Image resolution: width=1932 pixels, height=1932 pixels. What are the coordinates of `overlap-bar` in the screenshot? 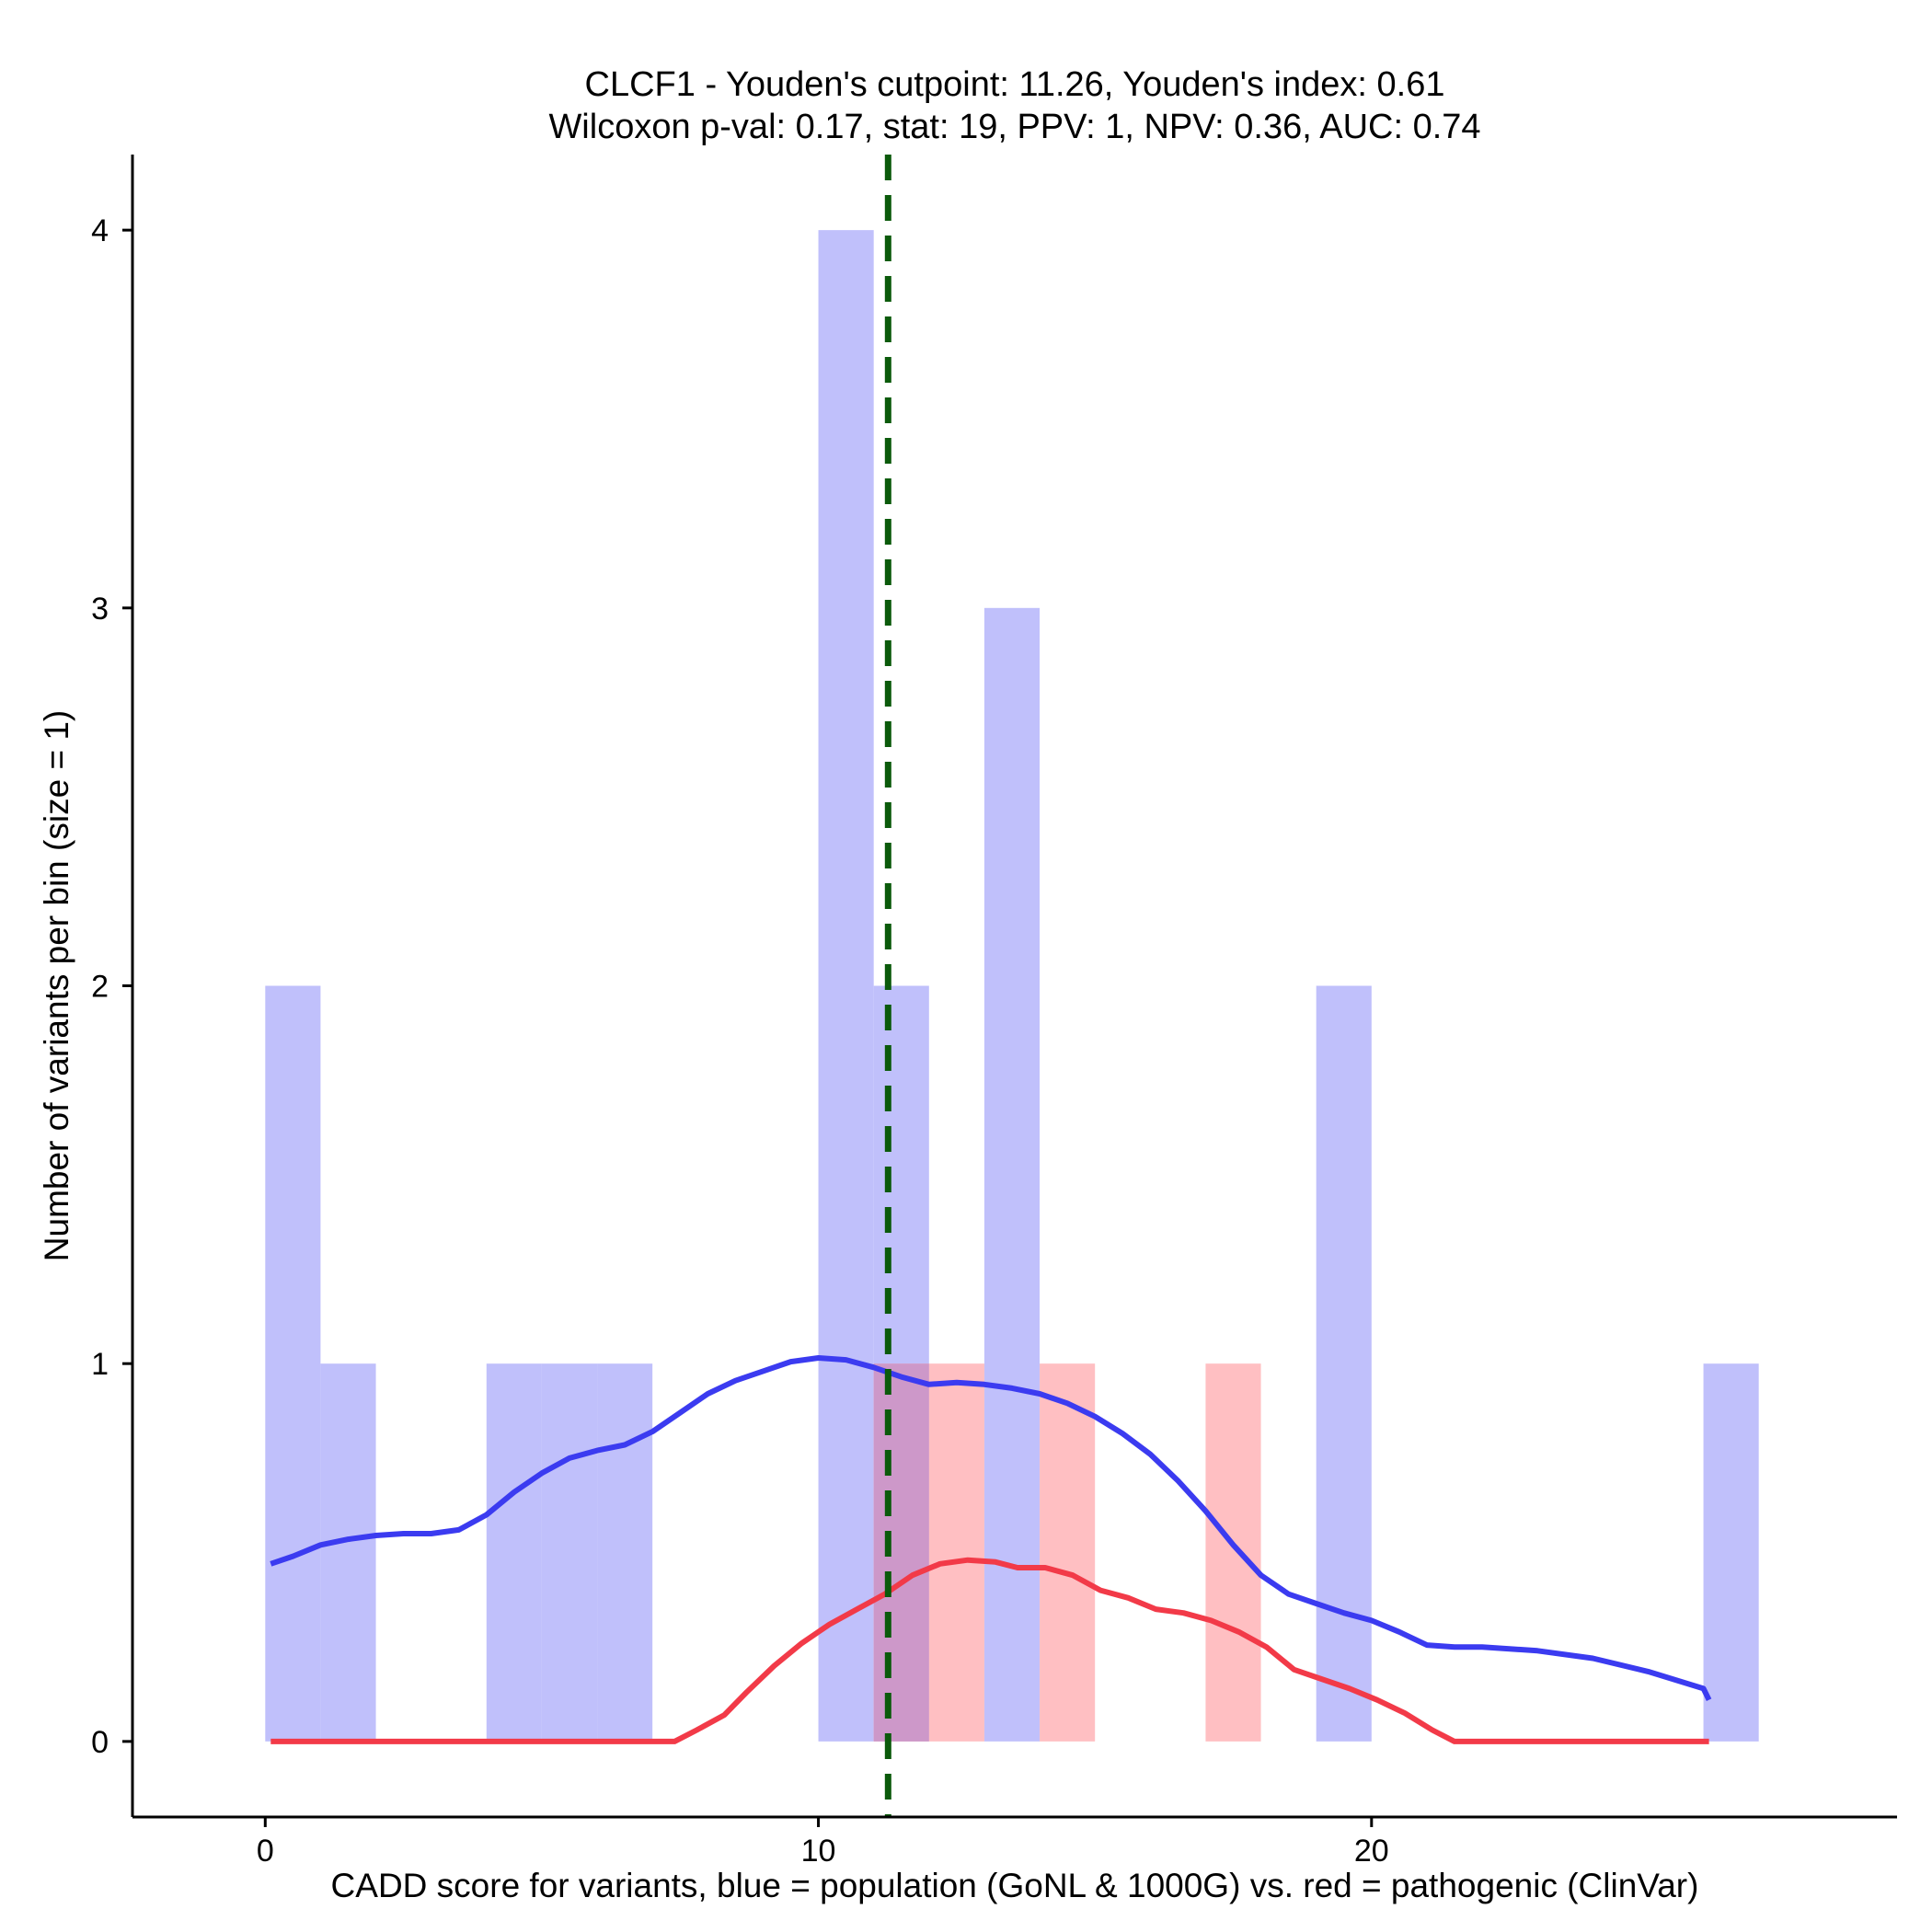 It's located at (901, 1552).